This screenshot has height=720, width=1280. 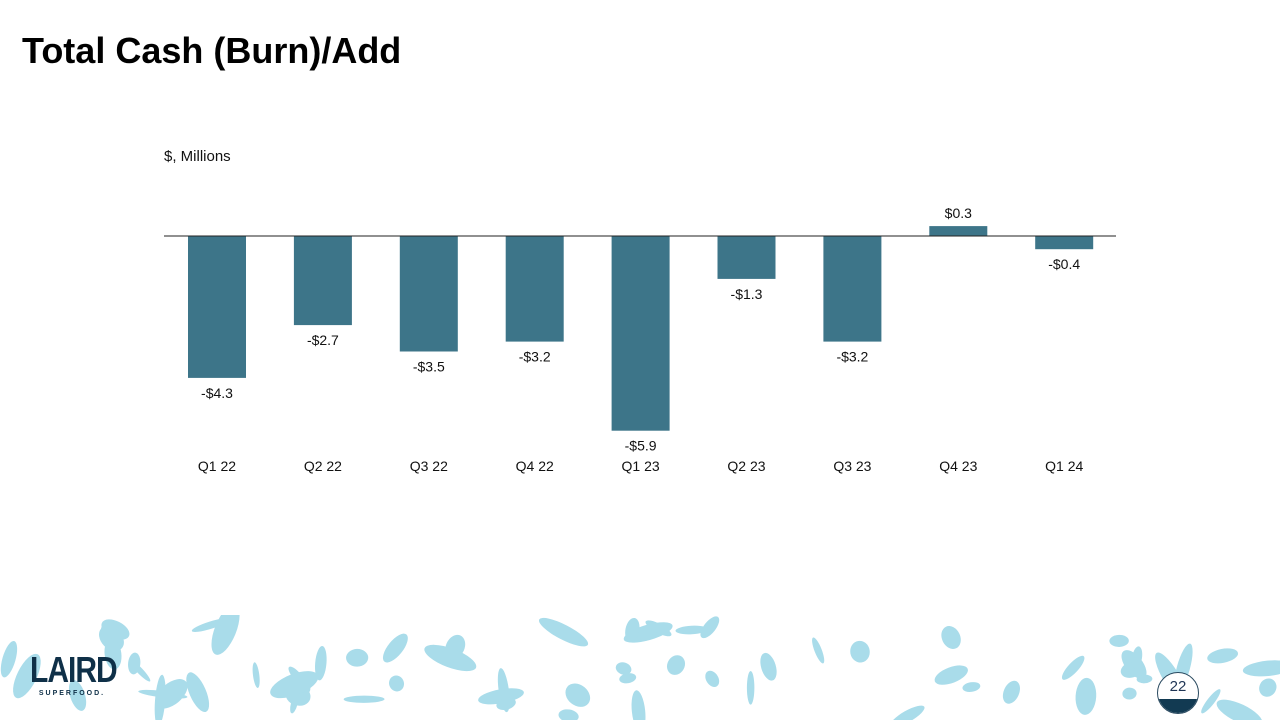 I want to click on data-label: -$2.7, so click(x=323, y=340).